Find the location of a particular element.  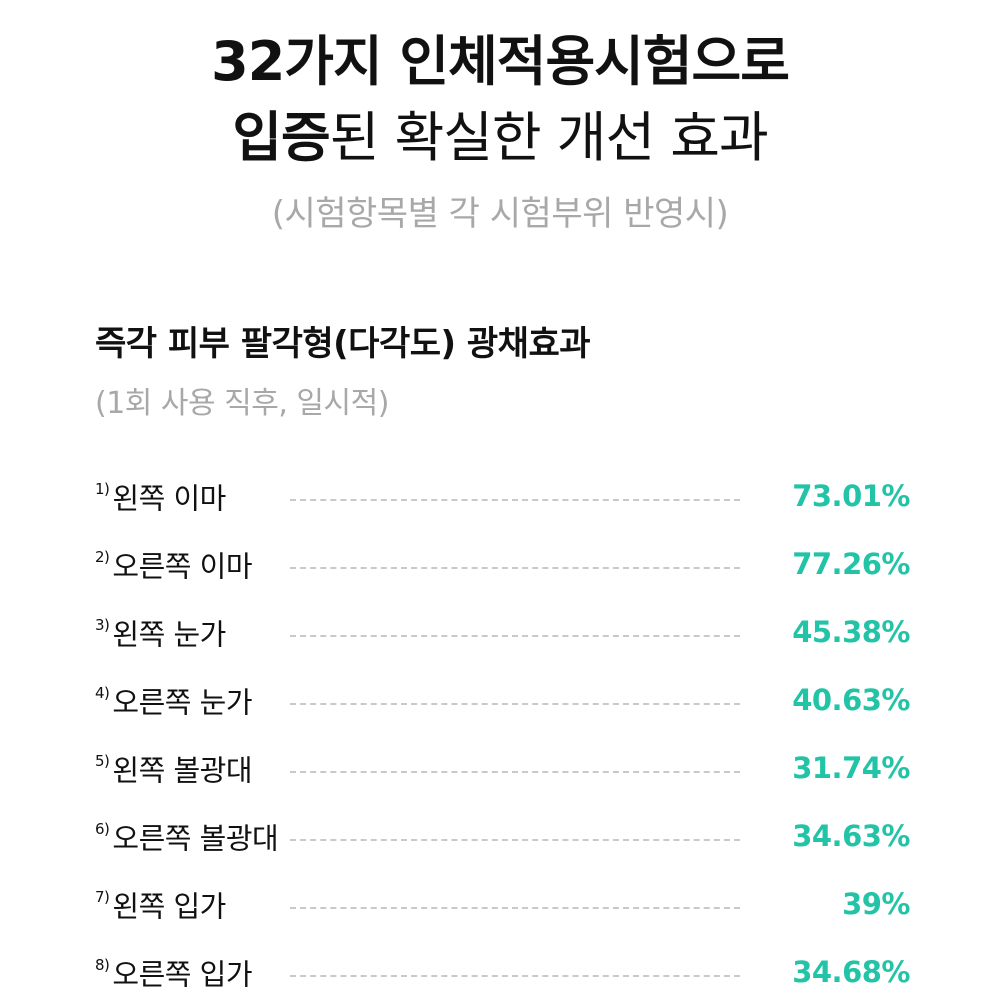

item-value: 40.63% is located at coordinates (851, 700).